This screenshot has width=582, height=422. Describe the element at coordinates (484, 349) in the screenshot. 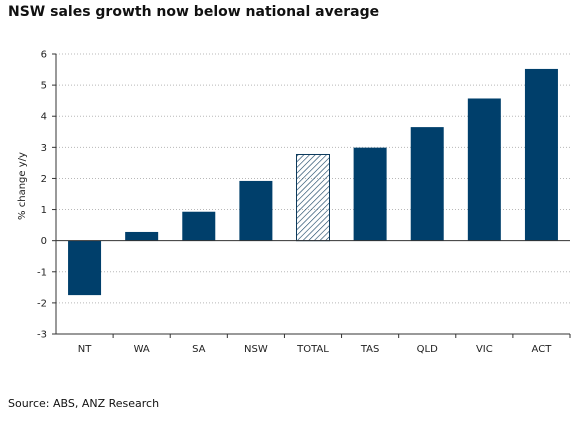

I see `x-tick-label: VIC` at that location.